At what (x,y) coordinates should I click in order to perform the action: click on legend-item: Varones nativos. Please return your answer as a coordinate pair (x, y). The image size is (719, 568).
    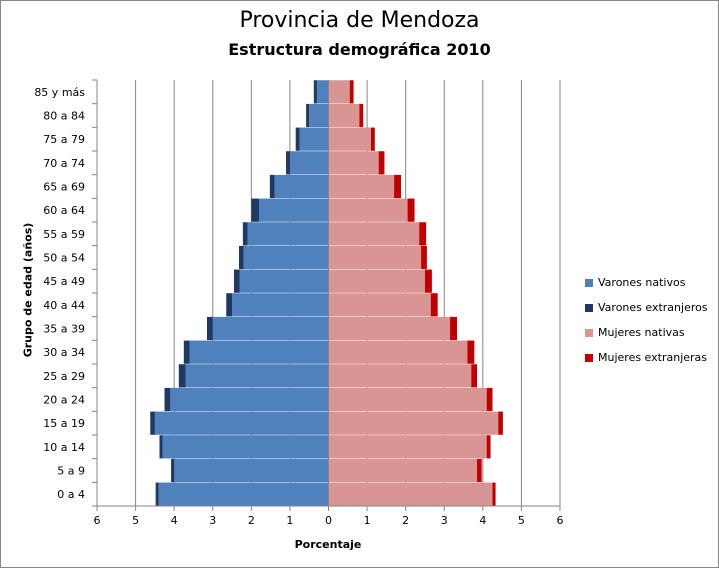
    Looking at the image, I should click on (646, 282).